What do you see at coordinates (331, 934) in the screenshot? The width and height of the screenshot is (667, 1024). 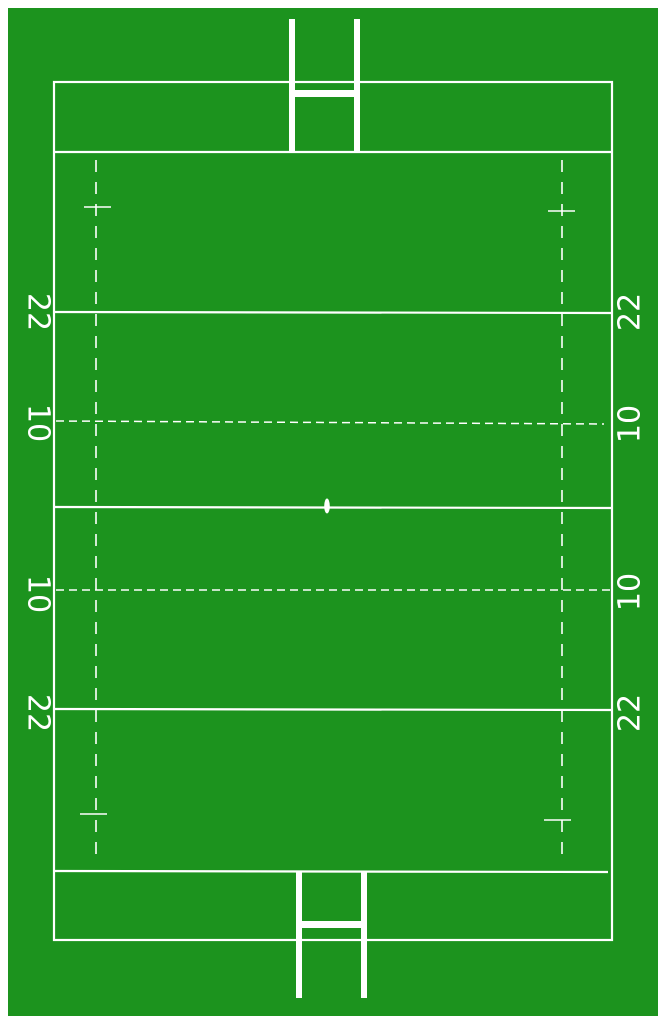 I see `bottom-goal-posts` at bounding box center [331, 934].